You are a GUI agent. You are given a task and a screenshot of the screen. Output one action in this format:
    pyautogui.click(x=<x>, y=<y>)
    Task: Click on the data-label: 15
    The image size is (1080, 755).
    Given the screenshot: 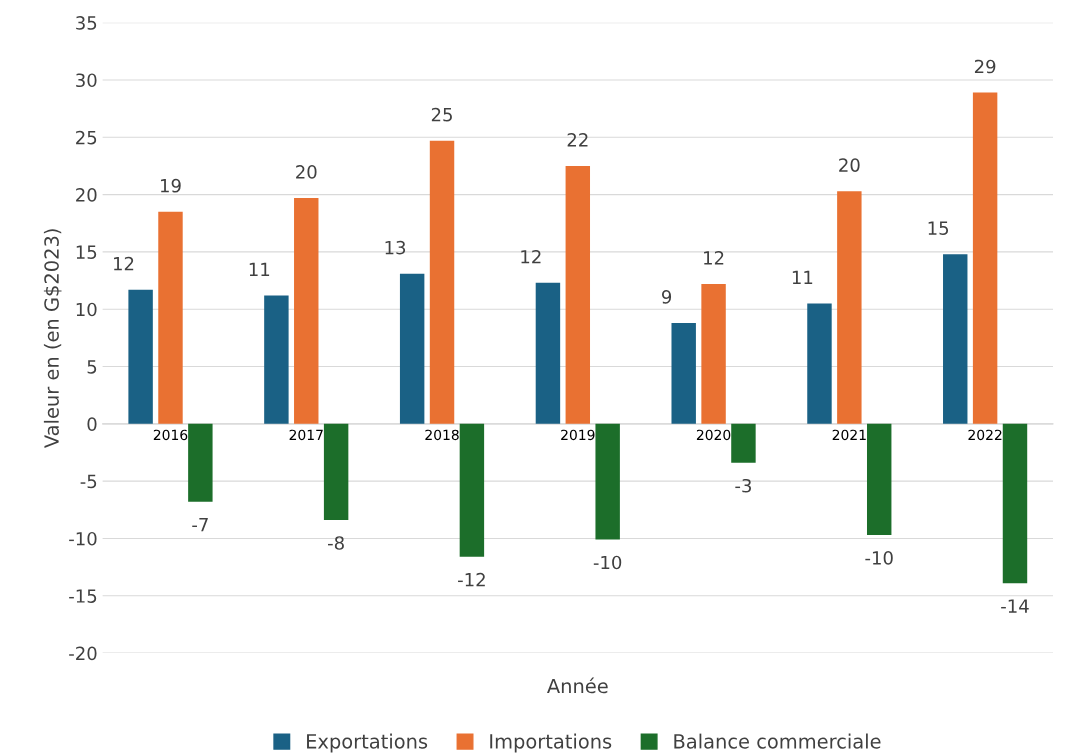 What is the action you would take?
    pyautogui.click(x=938, y=228)
    